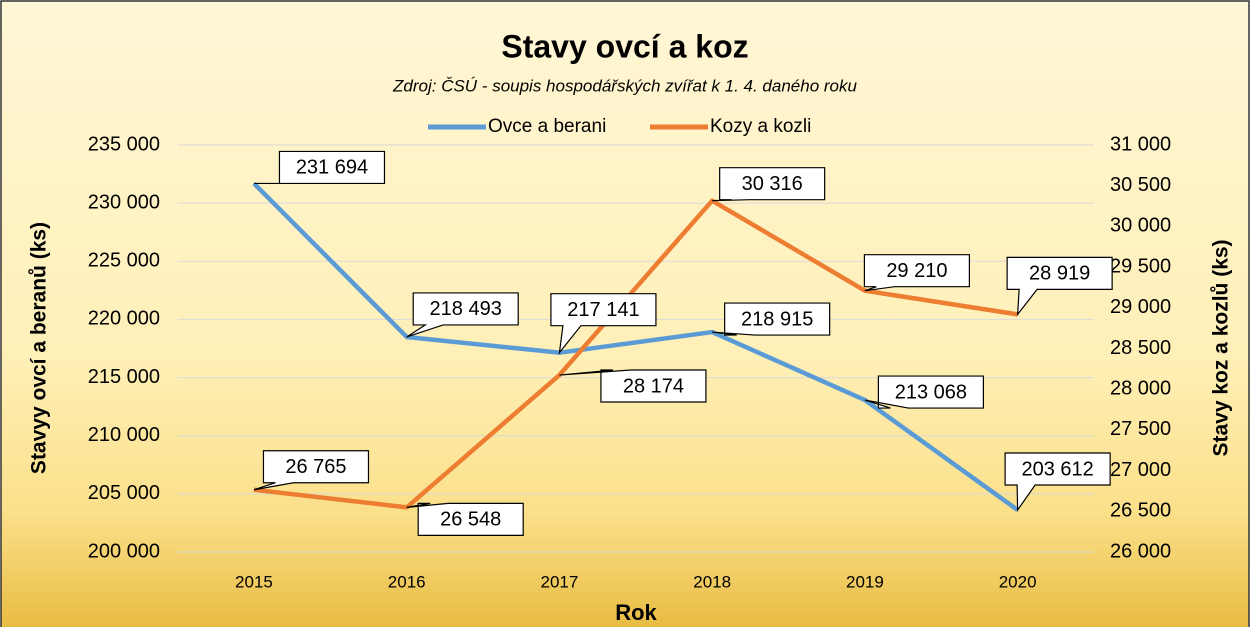 This screenshot has width=1250, height=627. I want to click on x-tick-label: 2020, so click(1018, 581).